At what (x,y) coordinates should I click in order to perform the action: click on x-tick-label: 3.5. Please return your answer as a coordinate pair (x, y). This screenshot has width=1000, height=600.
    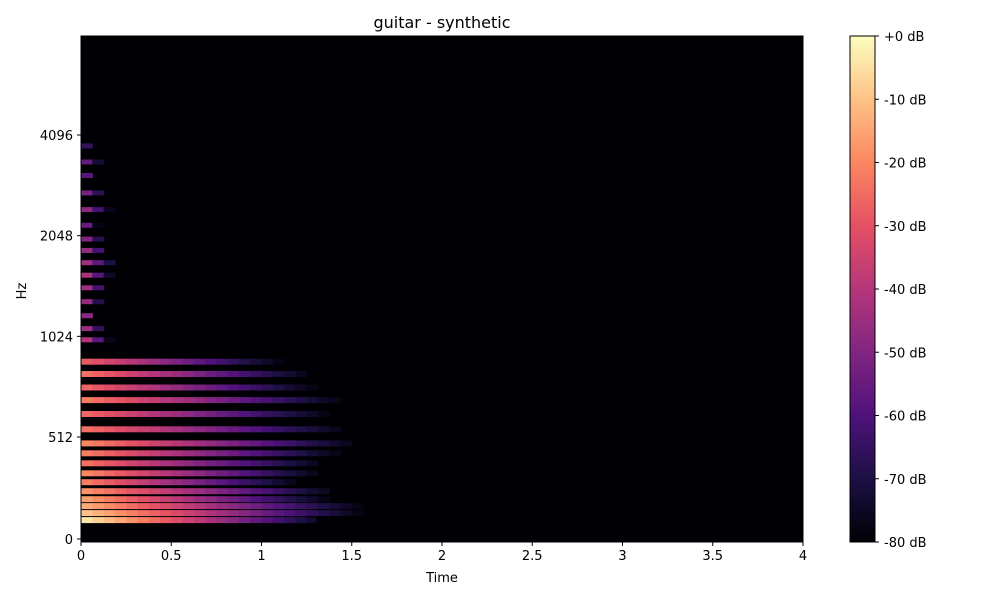
    Looking at the image, I should click on (712, 556).